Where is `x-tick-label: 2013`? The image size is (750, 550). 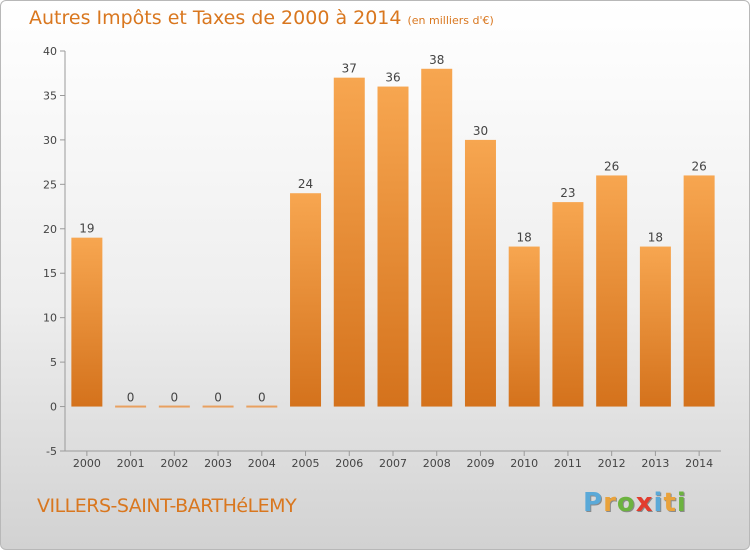 x-tick-label: 2013 is located at coordinates (655, 463).